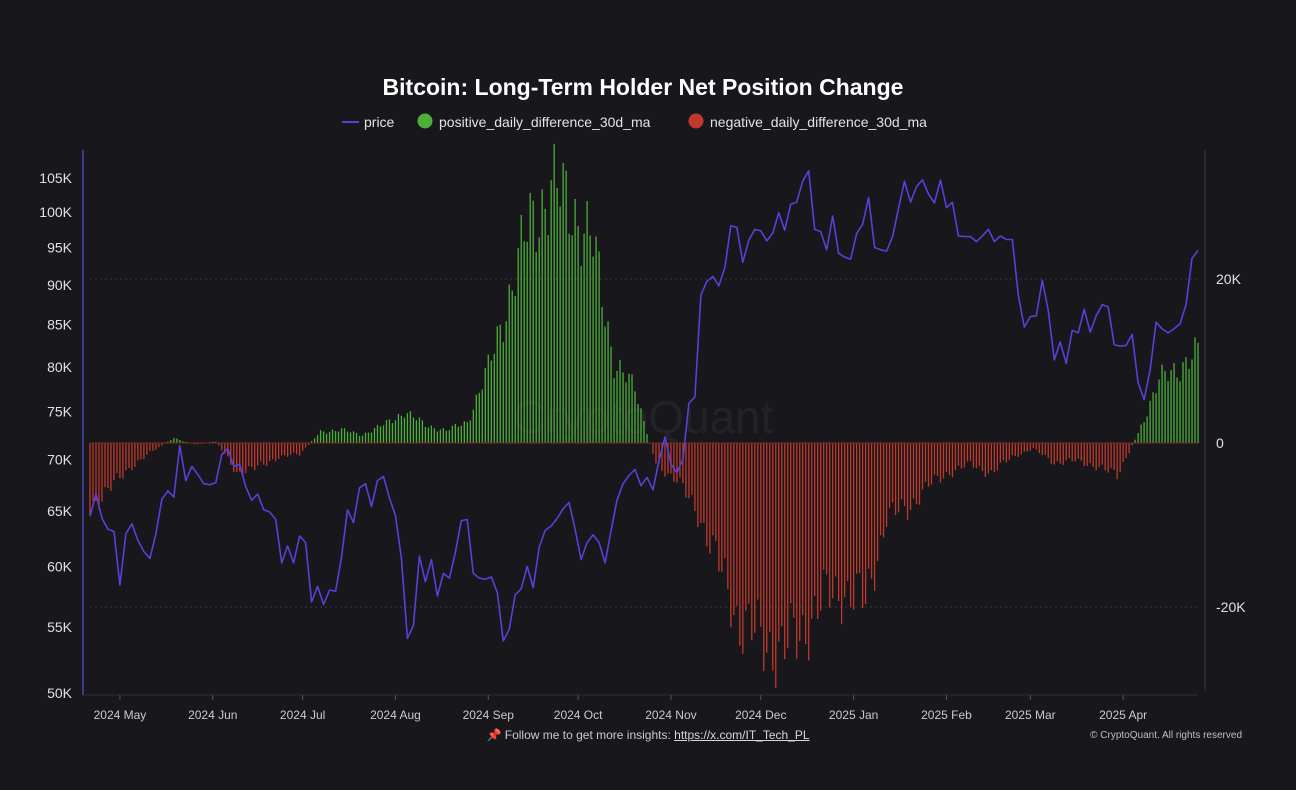  What do you see at coordinates (60, 566) in the screenshot?
I see `y-left-tick-label: 60K` at bounding box center [60, 566].